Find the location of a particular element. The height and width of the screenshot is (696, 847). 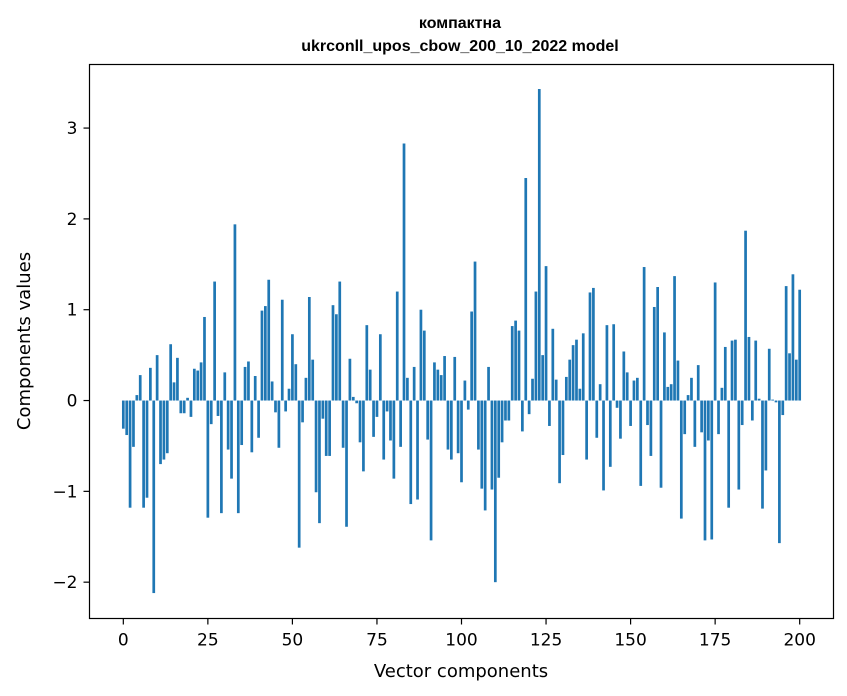

y-tick-label-0: 0 is located at coordinates (72, 402).